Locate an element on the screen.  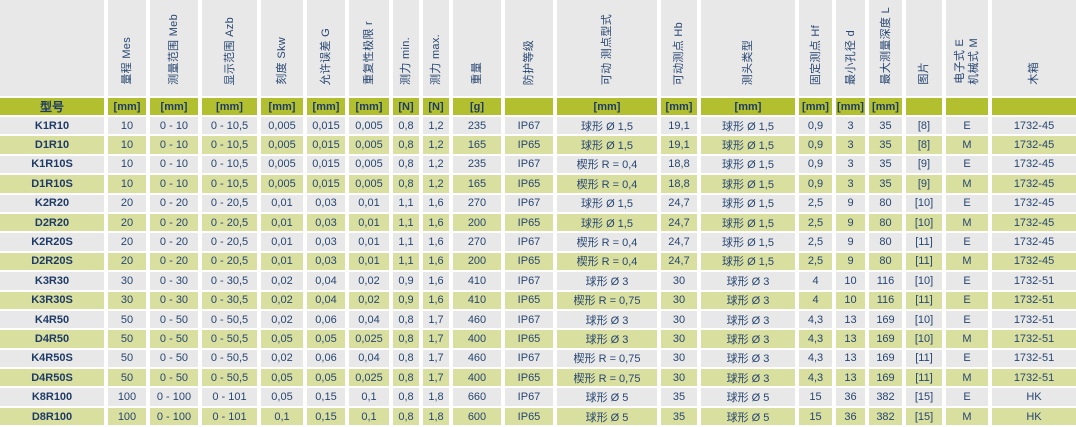
cell-electronic-mechanical: M is located at coordinates (969, 379).